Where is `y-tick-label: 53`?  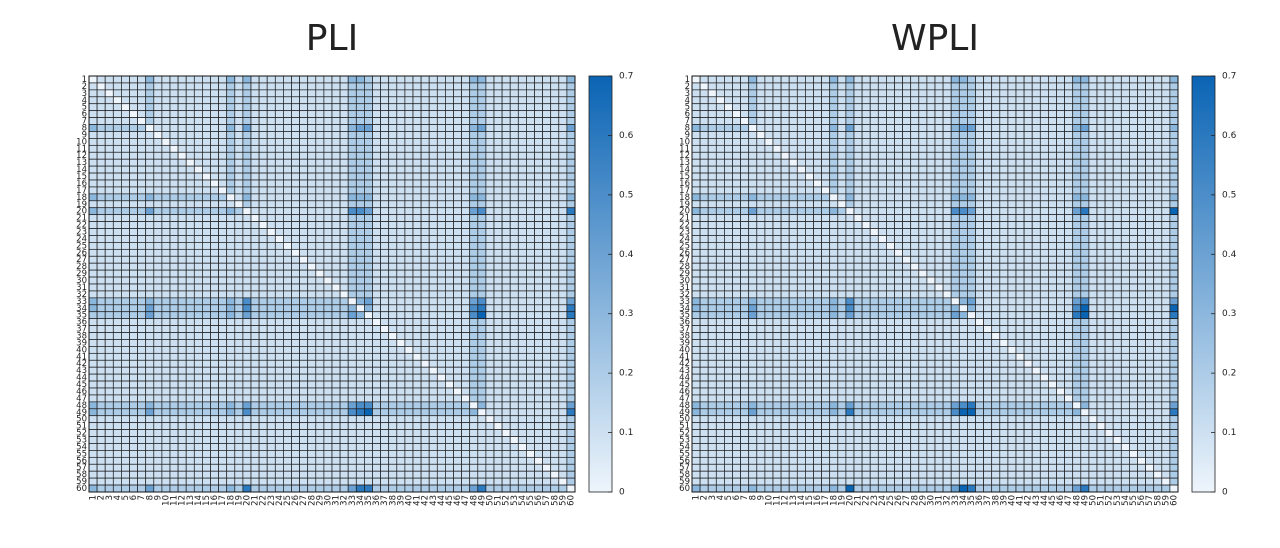 y-tick-label: 53 is located at coordinates (81, 441).